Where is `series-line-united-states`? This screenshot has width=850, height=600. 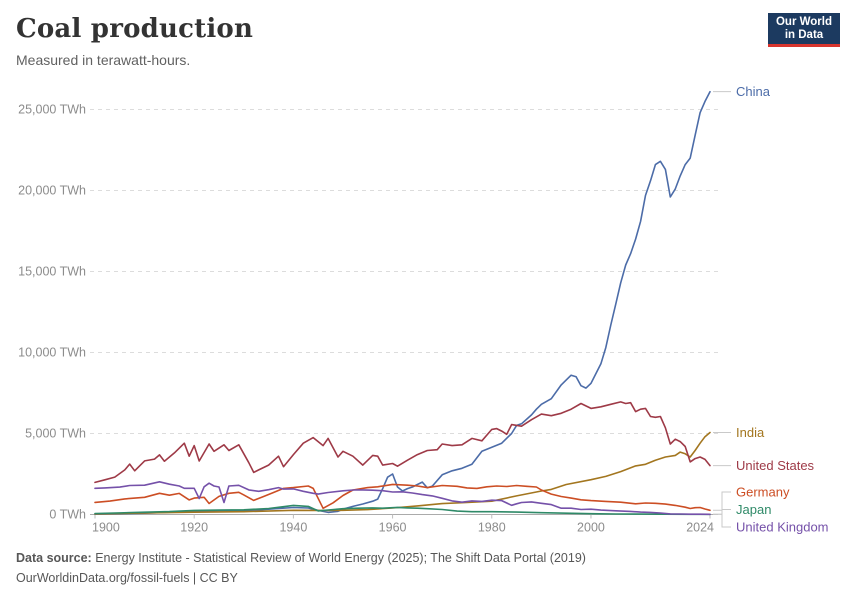 series-line-united-states is located at coordinates (402, 442).